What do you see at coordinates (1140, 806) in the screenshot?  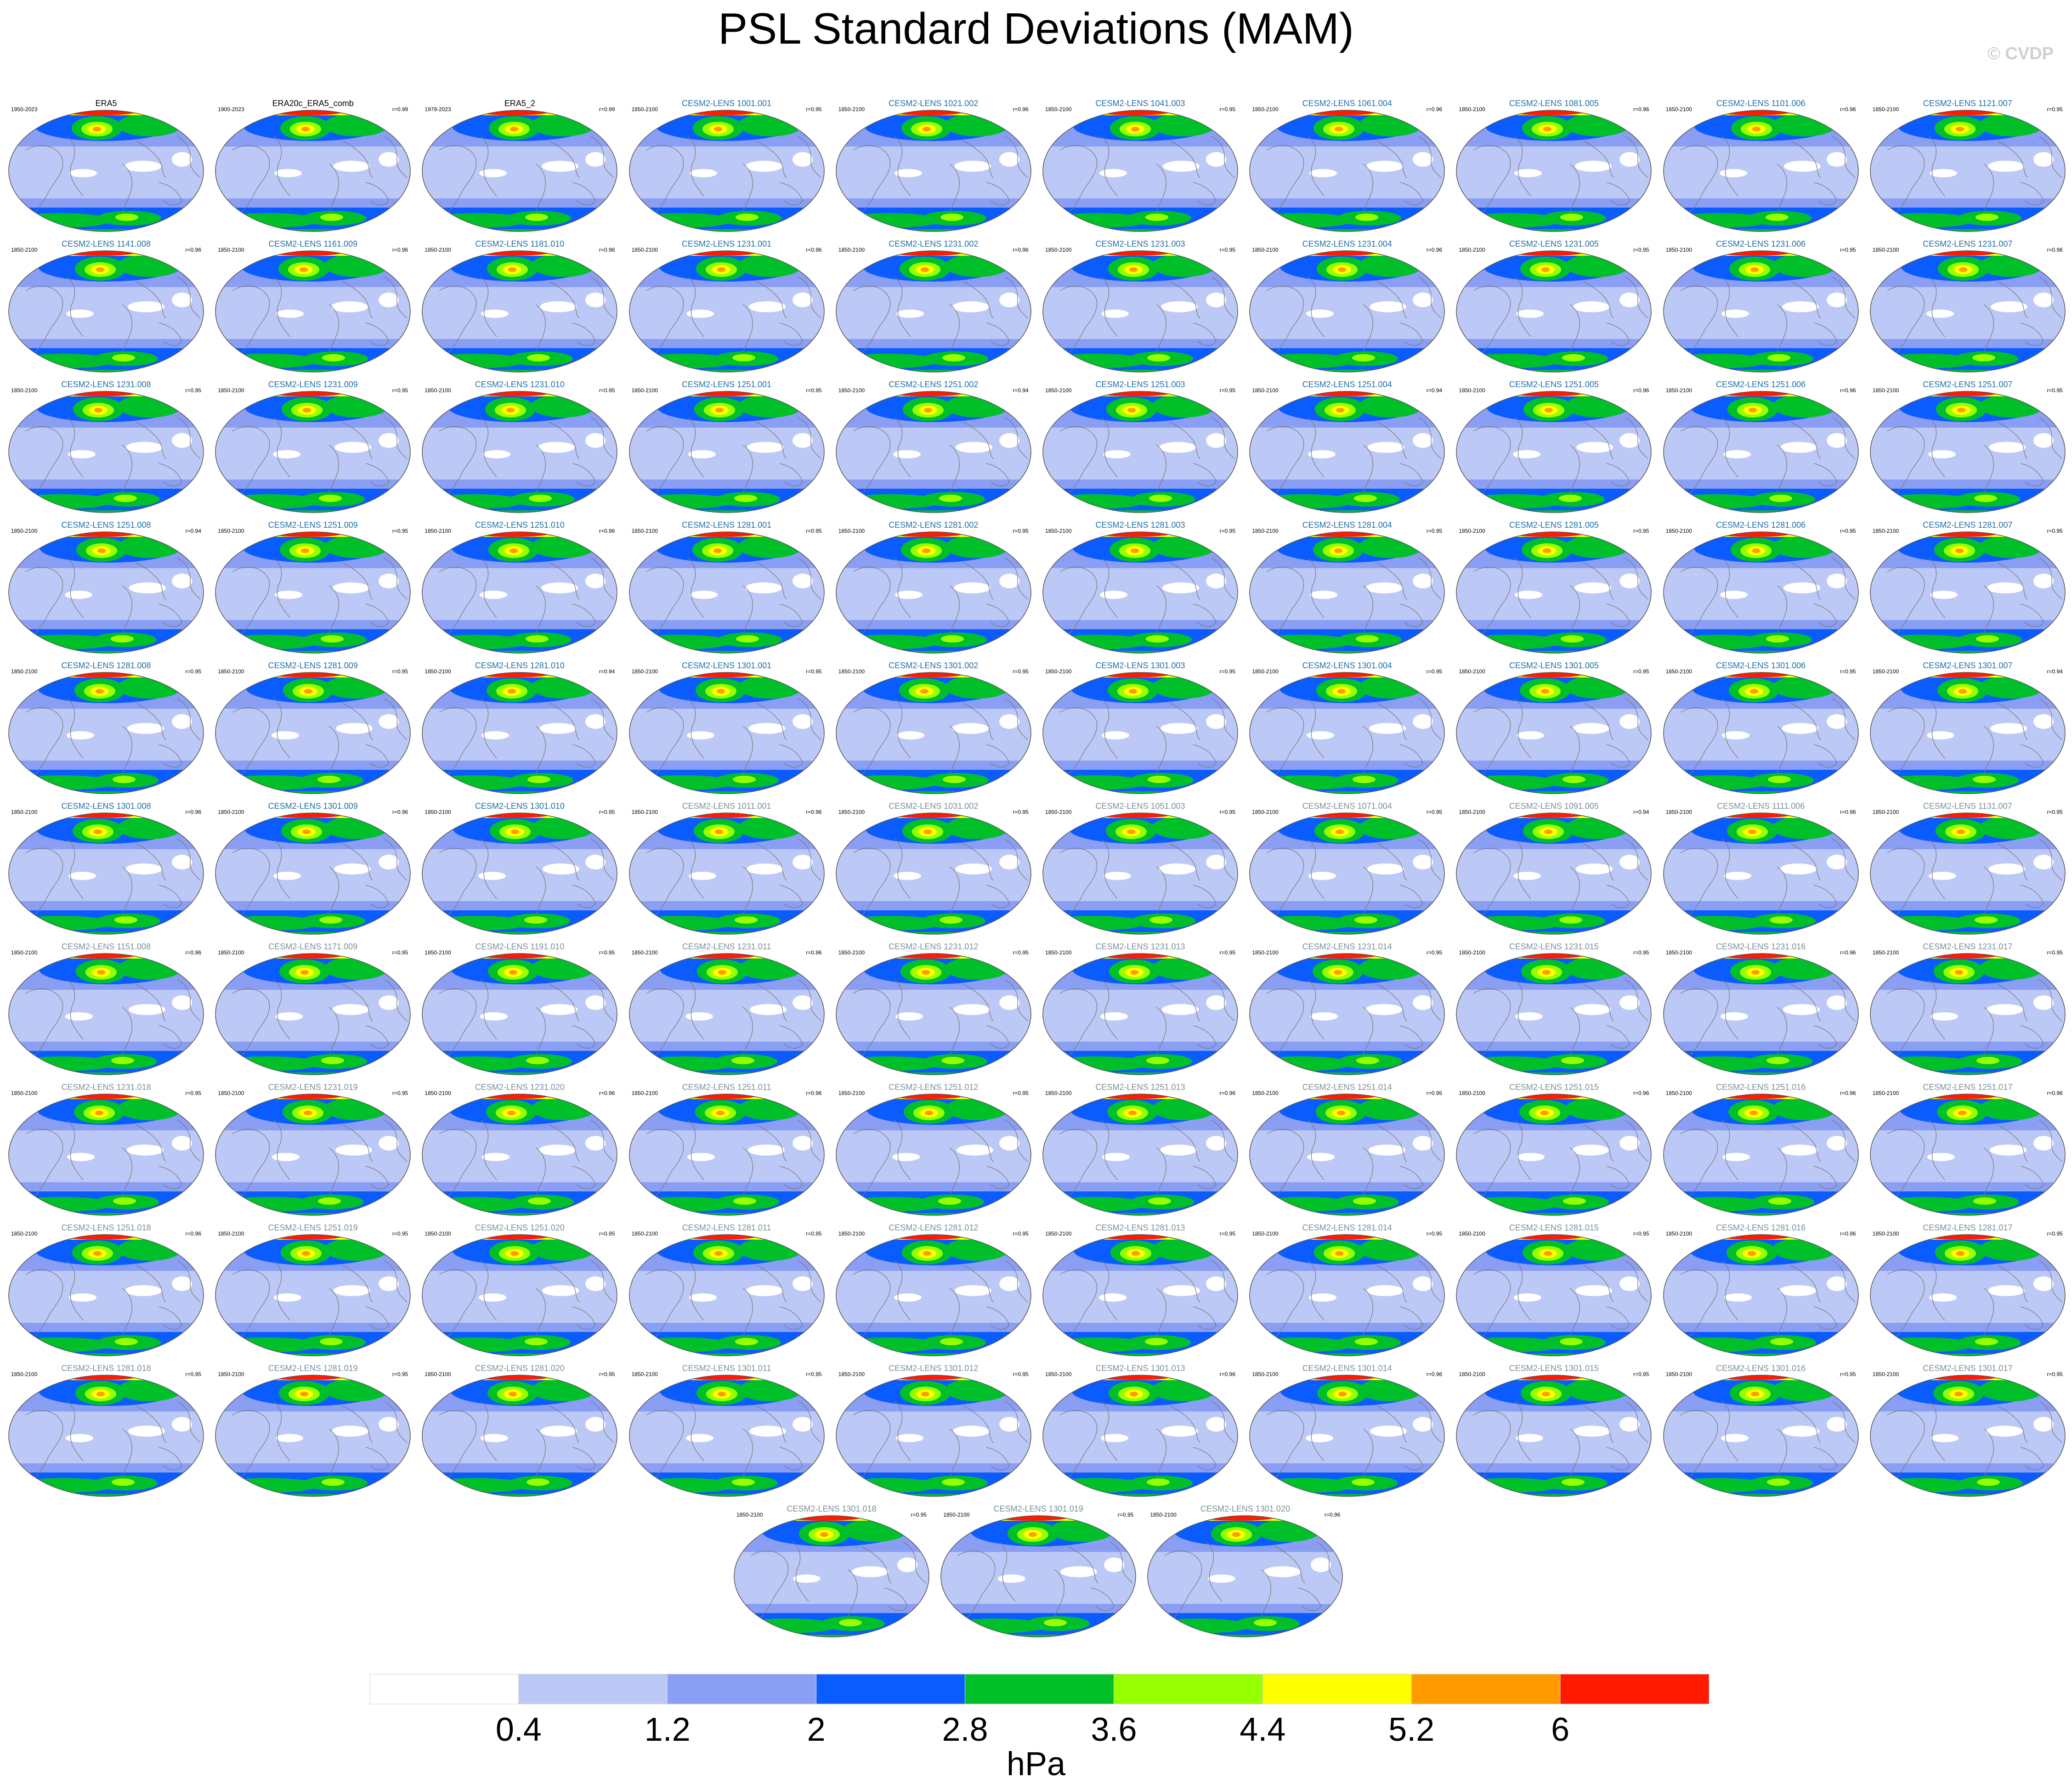 I see `panel-title: CESM2-LENS 1051.003` at bounding box center [1140, 806].